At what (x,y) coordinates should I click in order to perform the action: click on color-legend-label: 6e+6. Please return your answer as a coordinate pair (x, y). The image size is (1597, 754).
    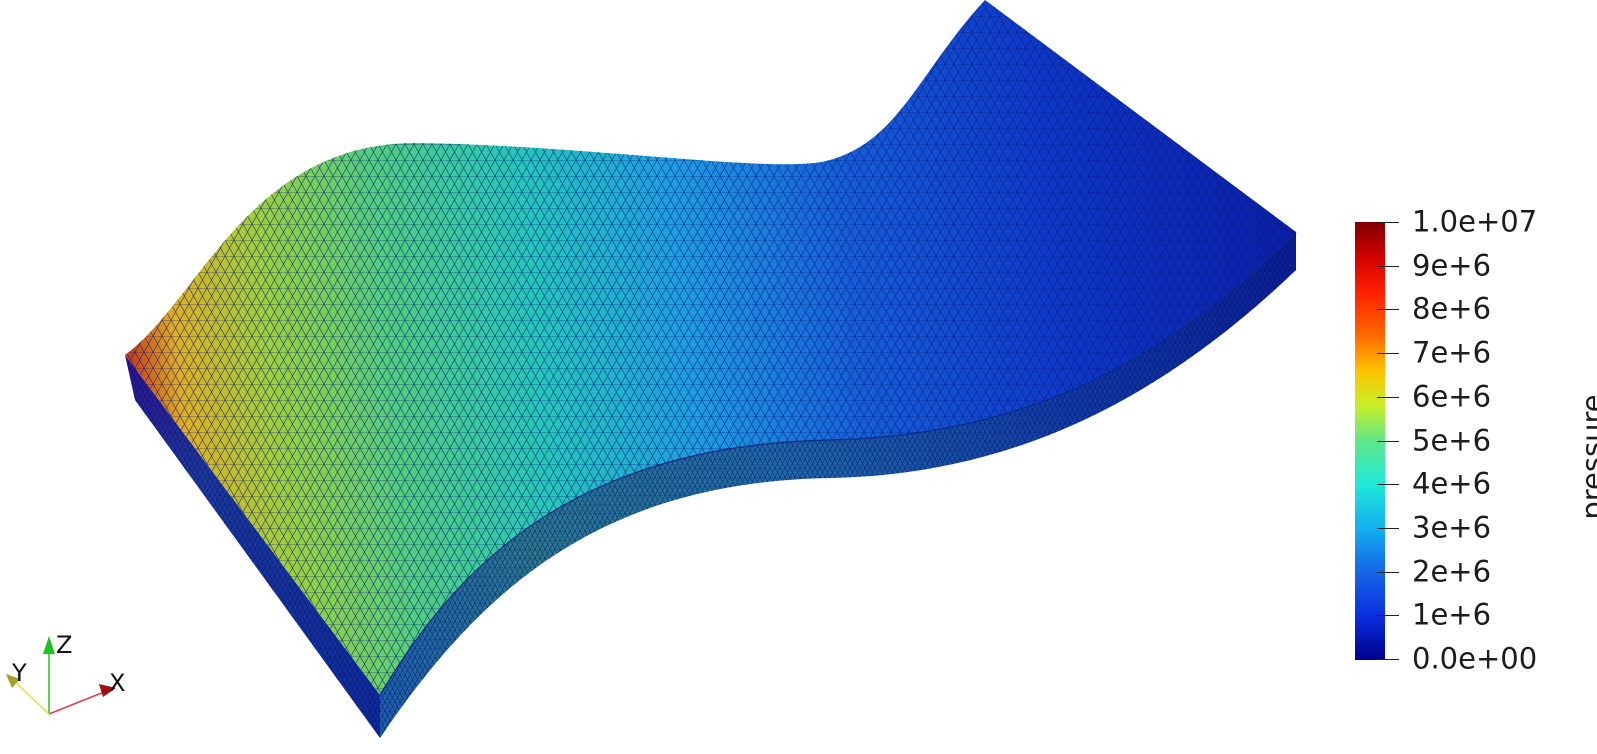
    Looking at the image, I should click on (1452, 396).